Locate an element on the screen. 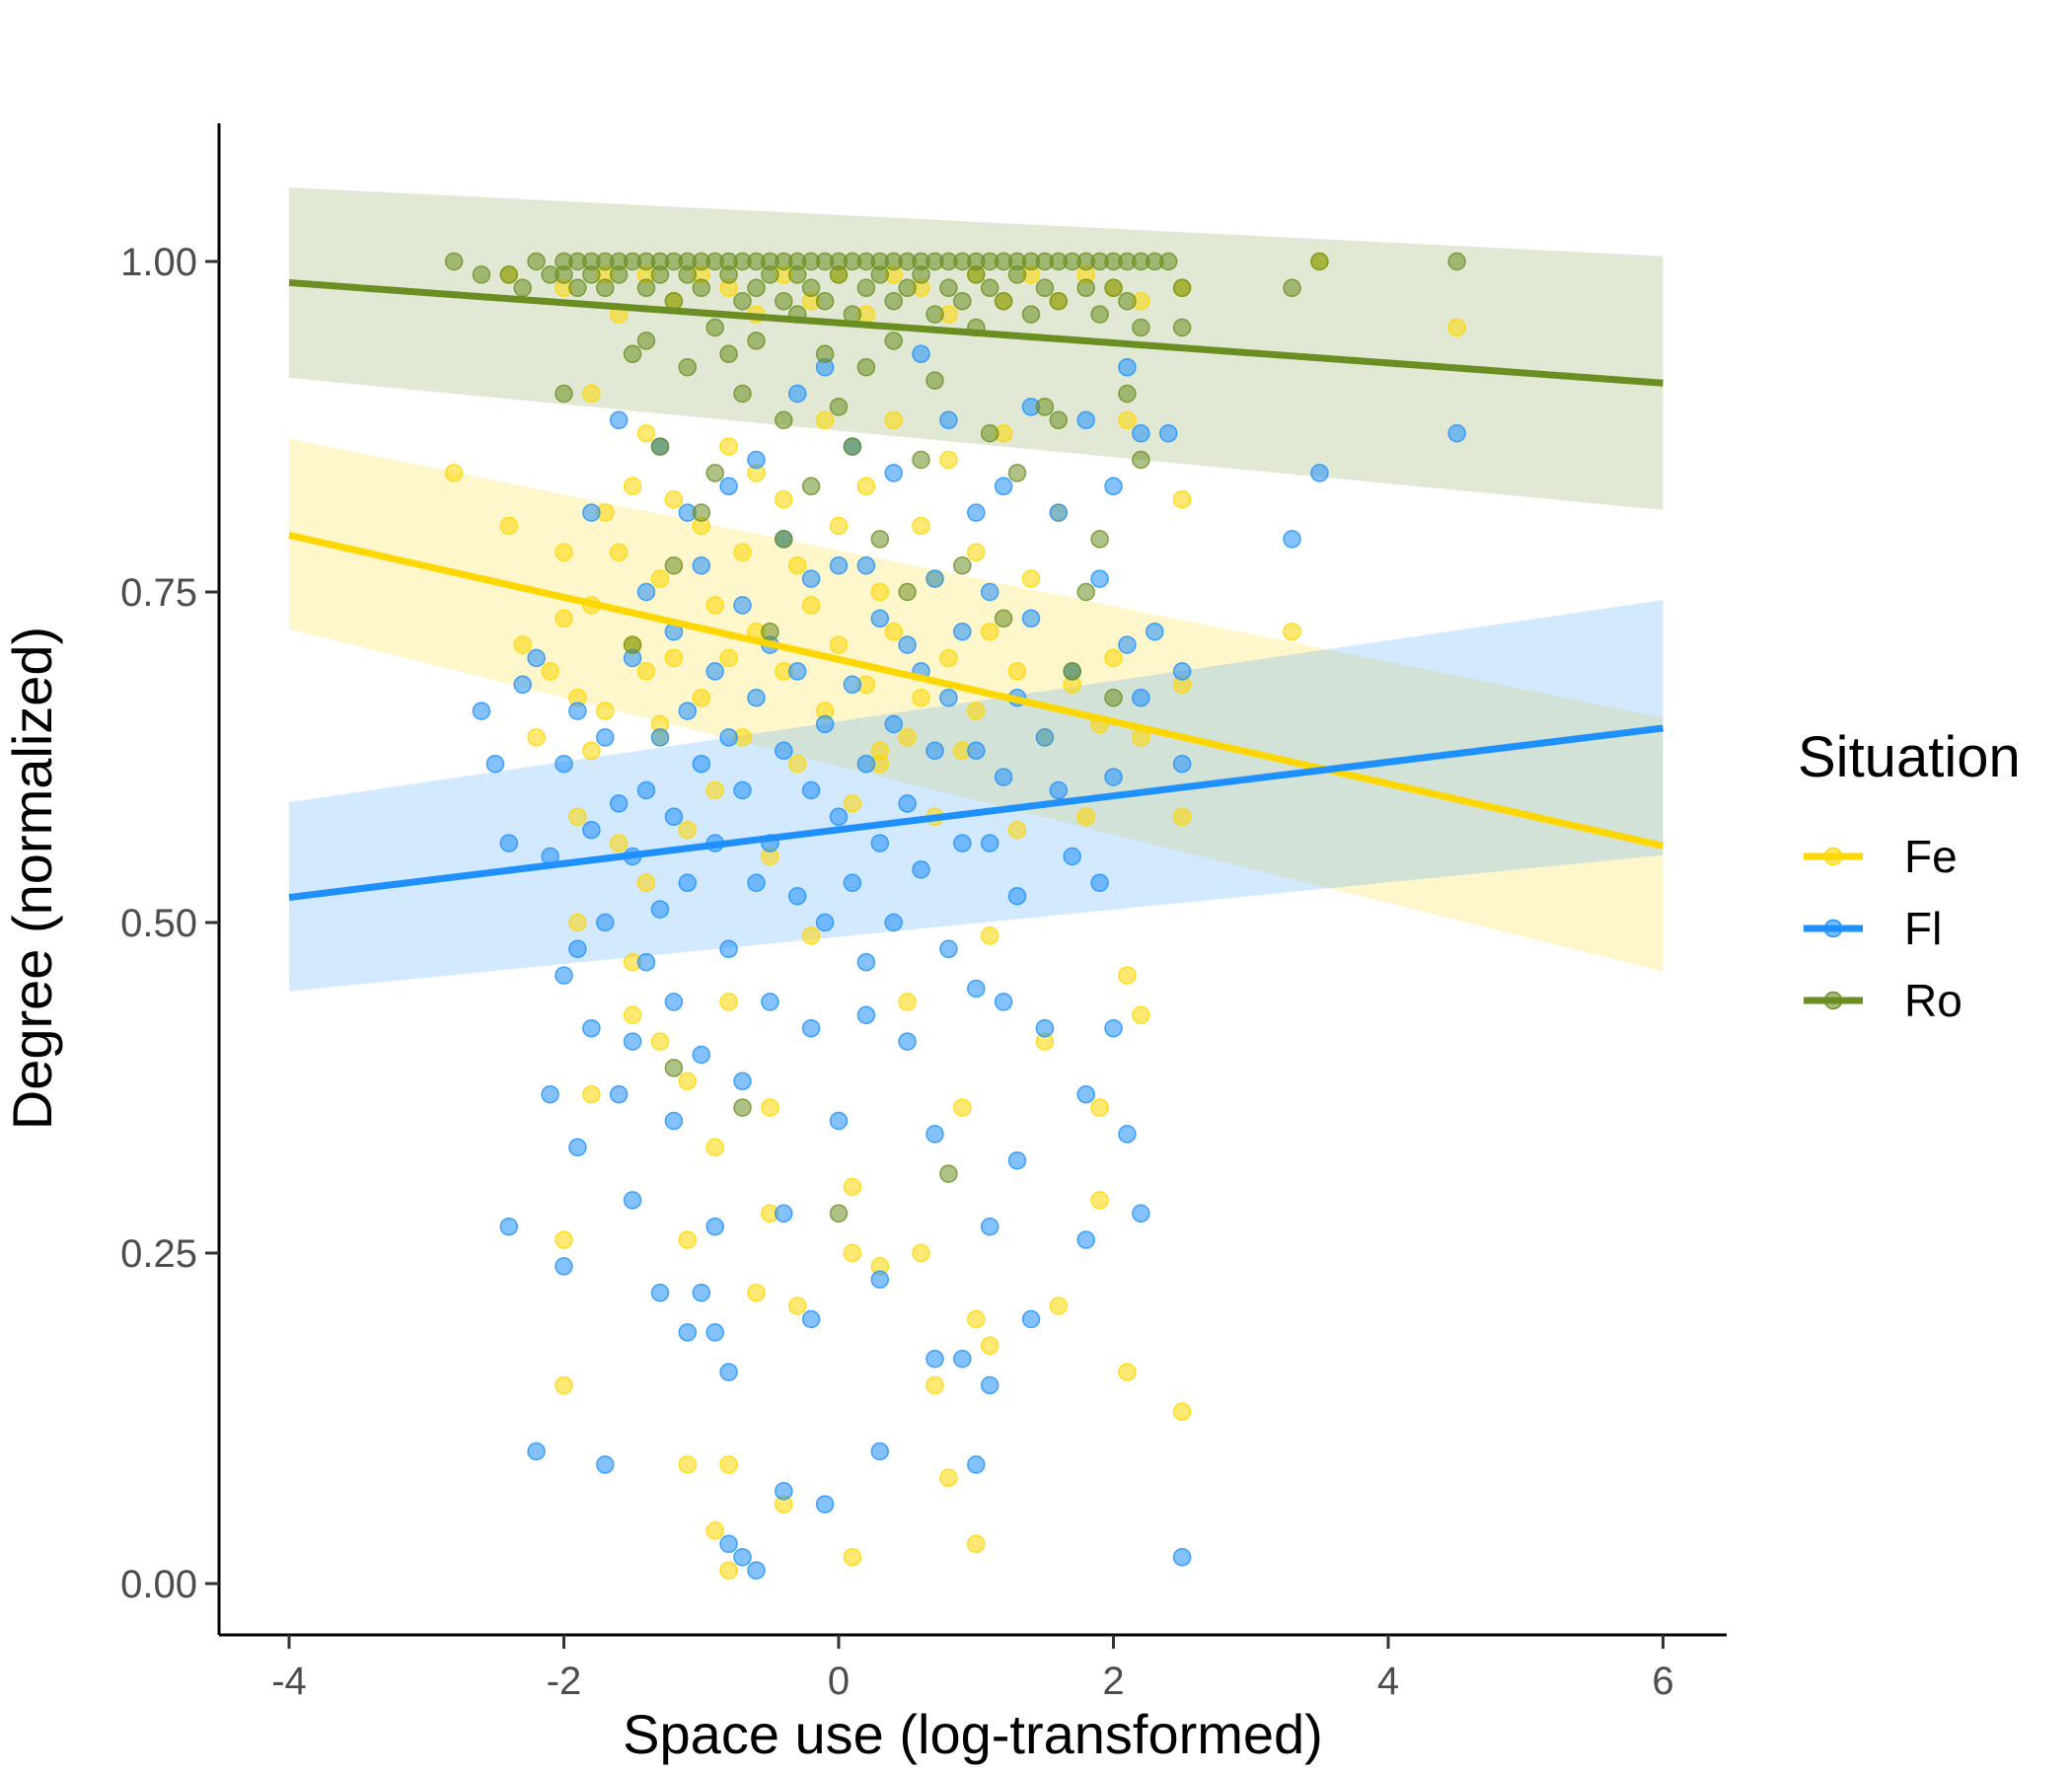 Image resolution: width=2072 pixels, height=1776 pixels. legend-label: Fe is located at coordinates (1931, 857).